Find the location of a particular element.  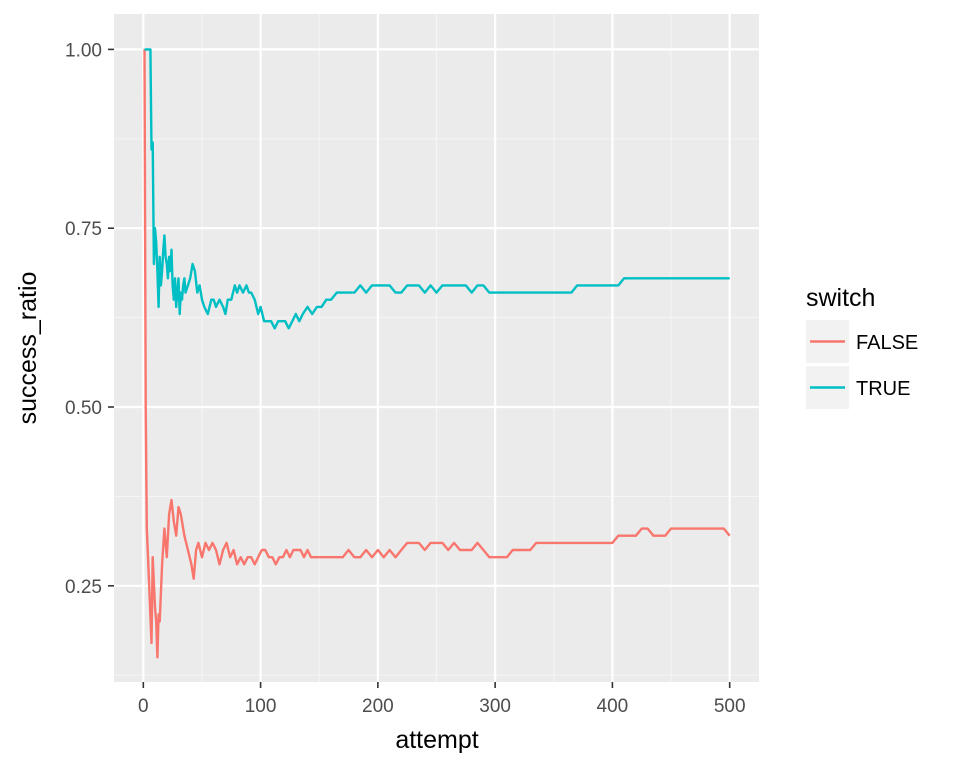

legend-label-false: FALSE is located at coordinates (887, 343).